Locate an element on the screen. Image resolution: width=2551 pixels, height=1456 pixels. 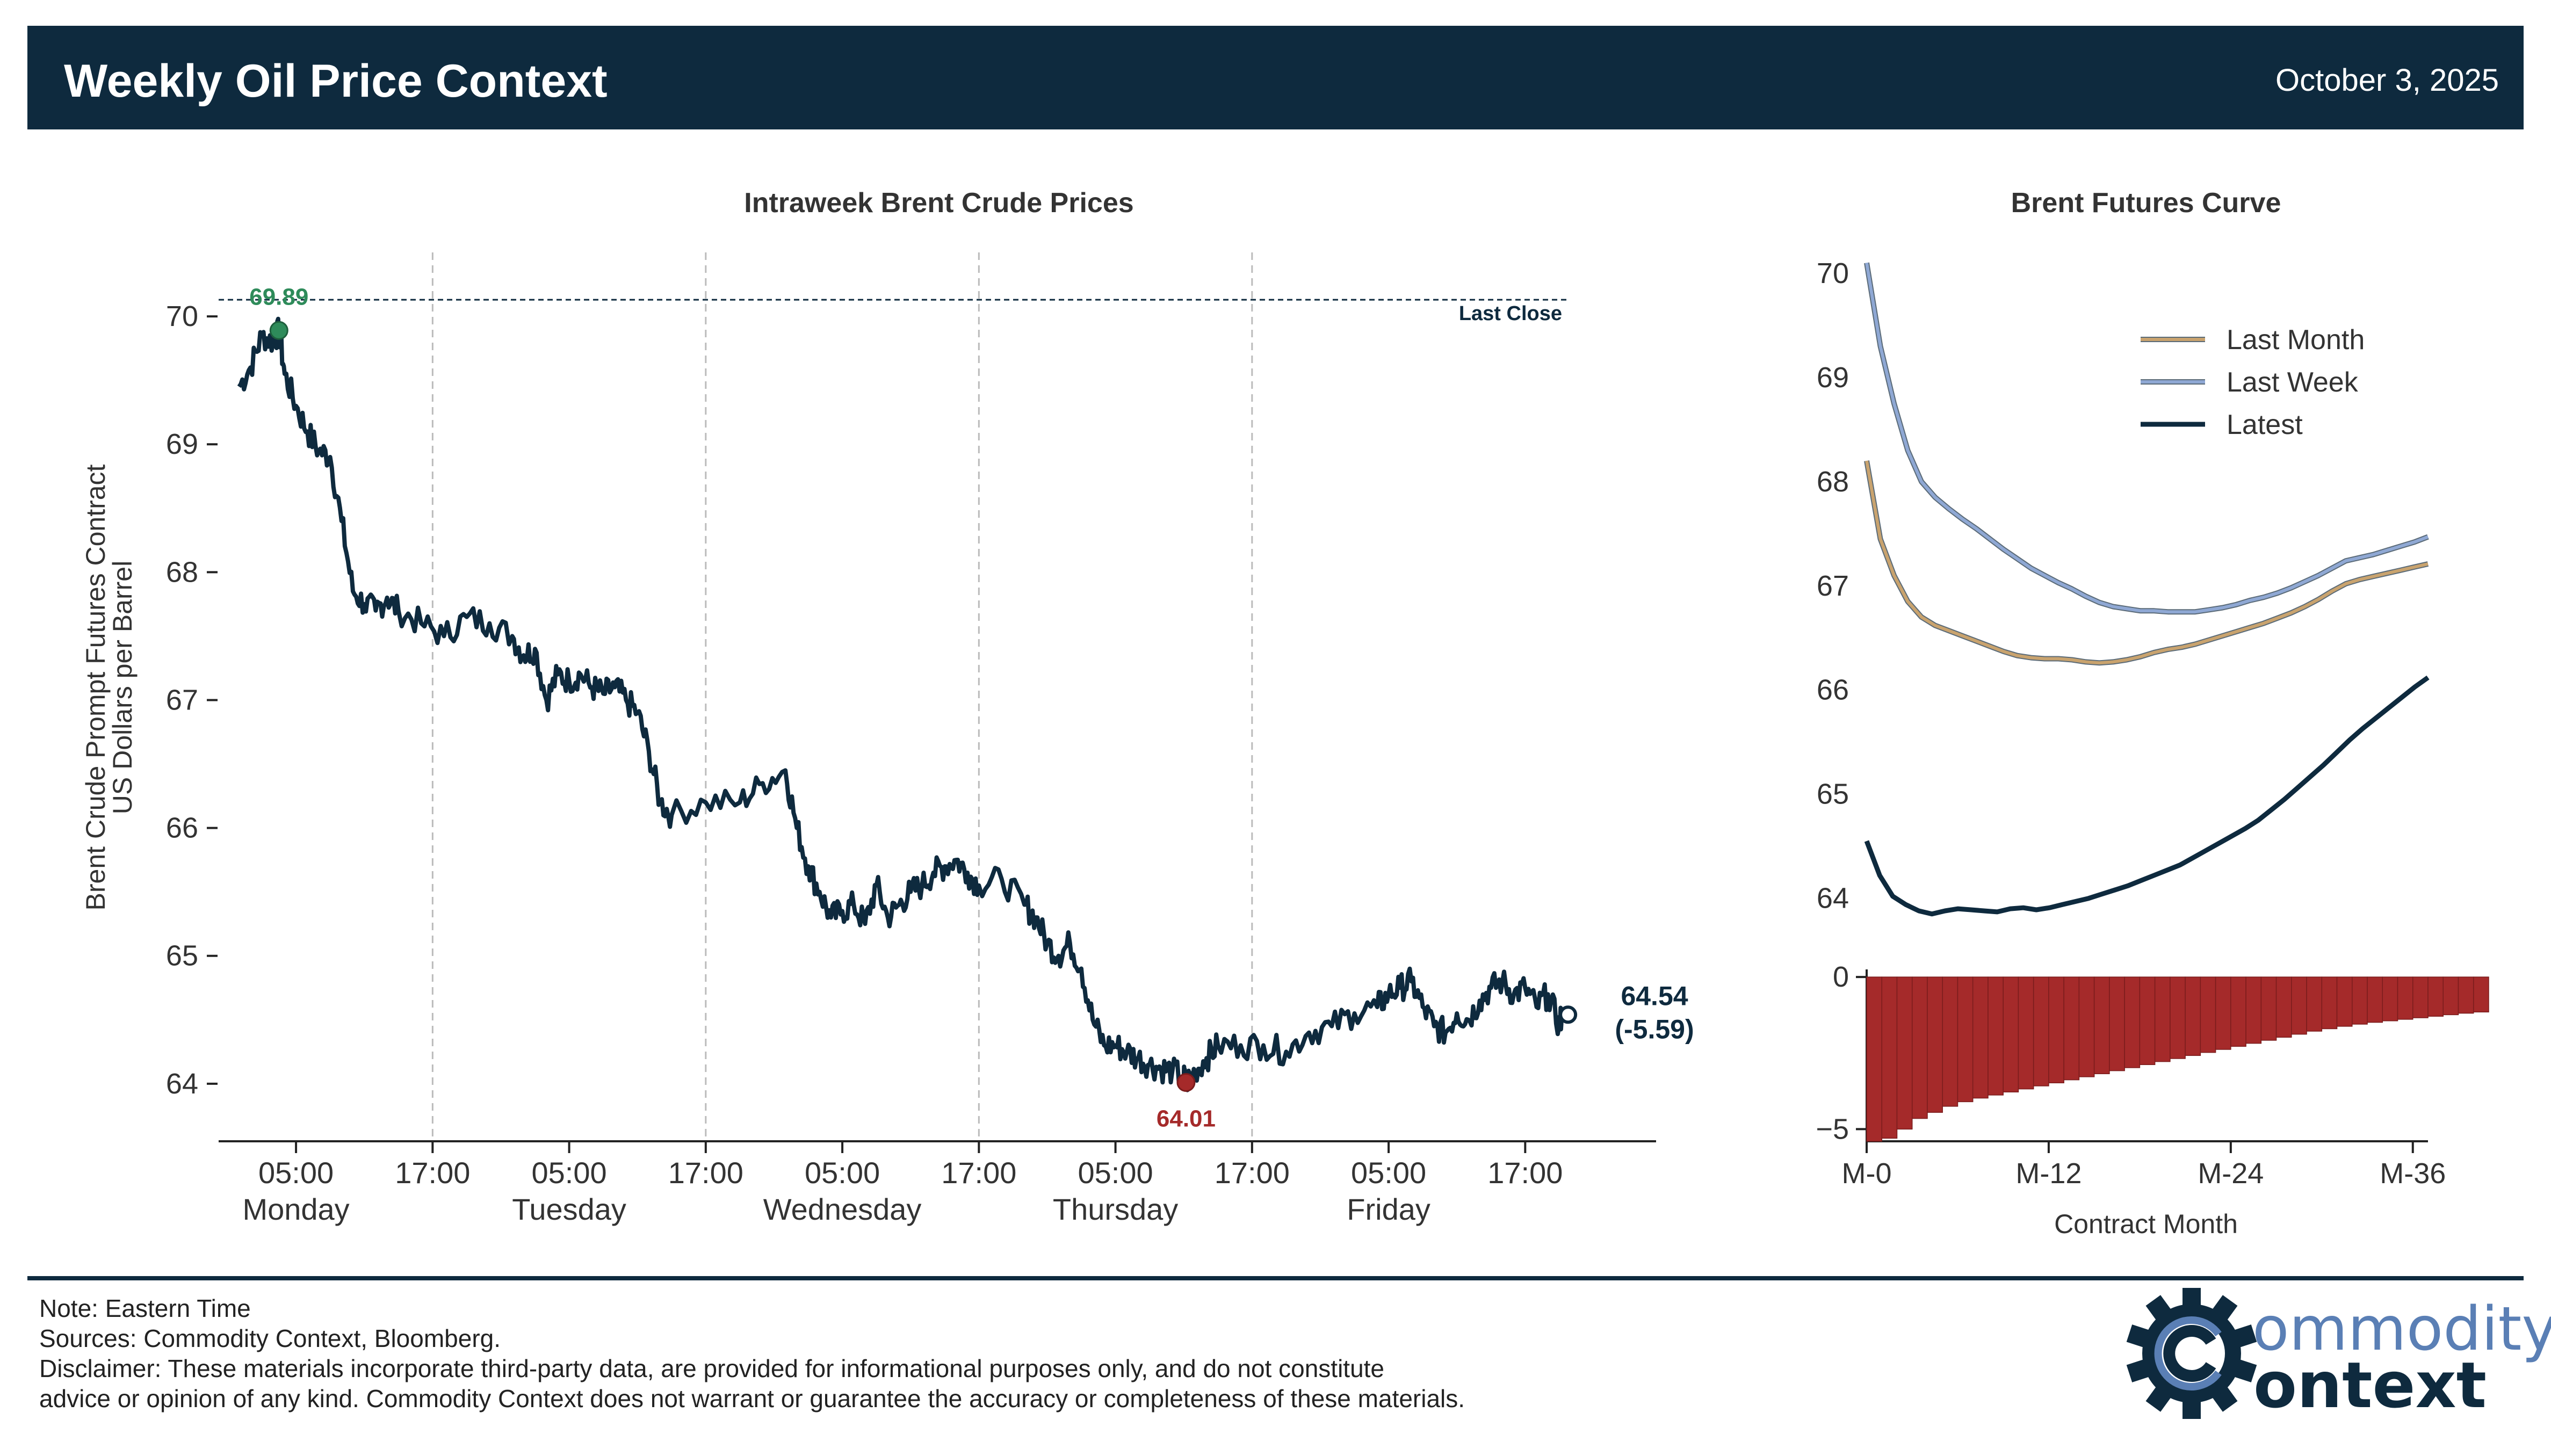
note-line: Note: Eastern Time is located at coordinates (145, 1308).